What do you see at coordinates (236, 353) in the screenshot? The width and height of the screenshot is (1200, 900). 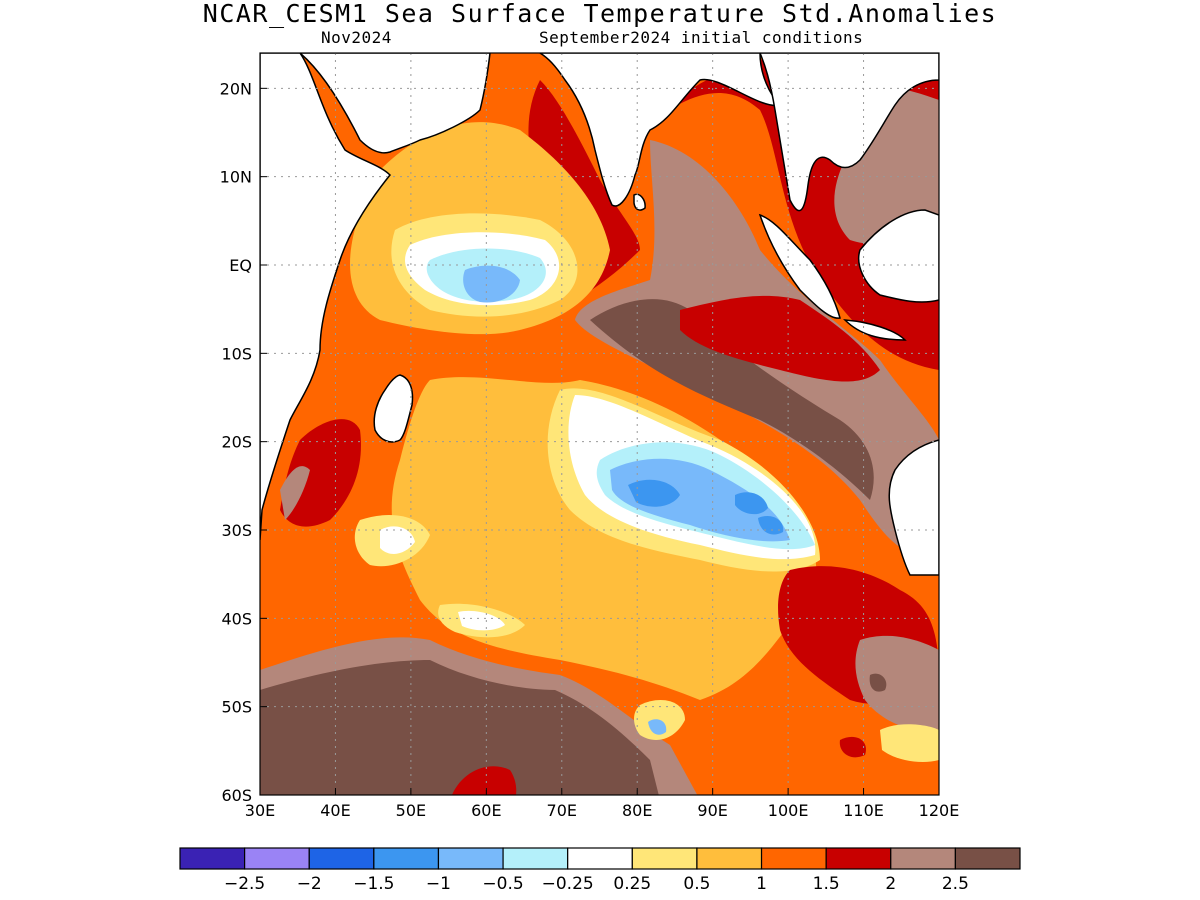 I see `lat-tick-label: 10S` at bounding box center [236, 353].